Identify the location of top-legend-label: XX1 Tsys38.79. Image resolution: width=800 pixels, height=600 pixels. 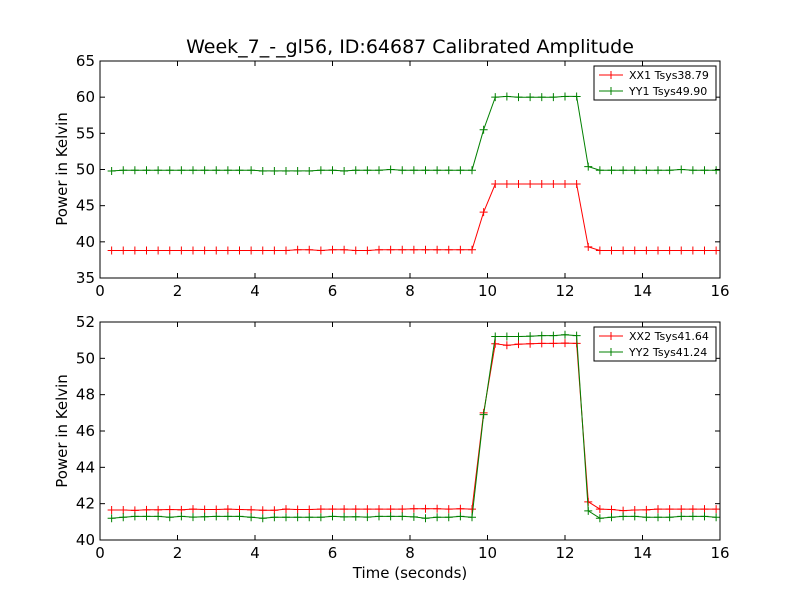
(669, 75).